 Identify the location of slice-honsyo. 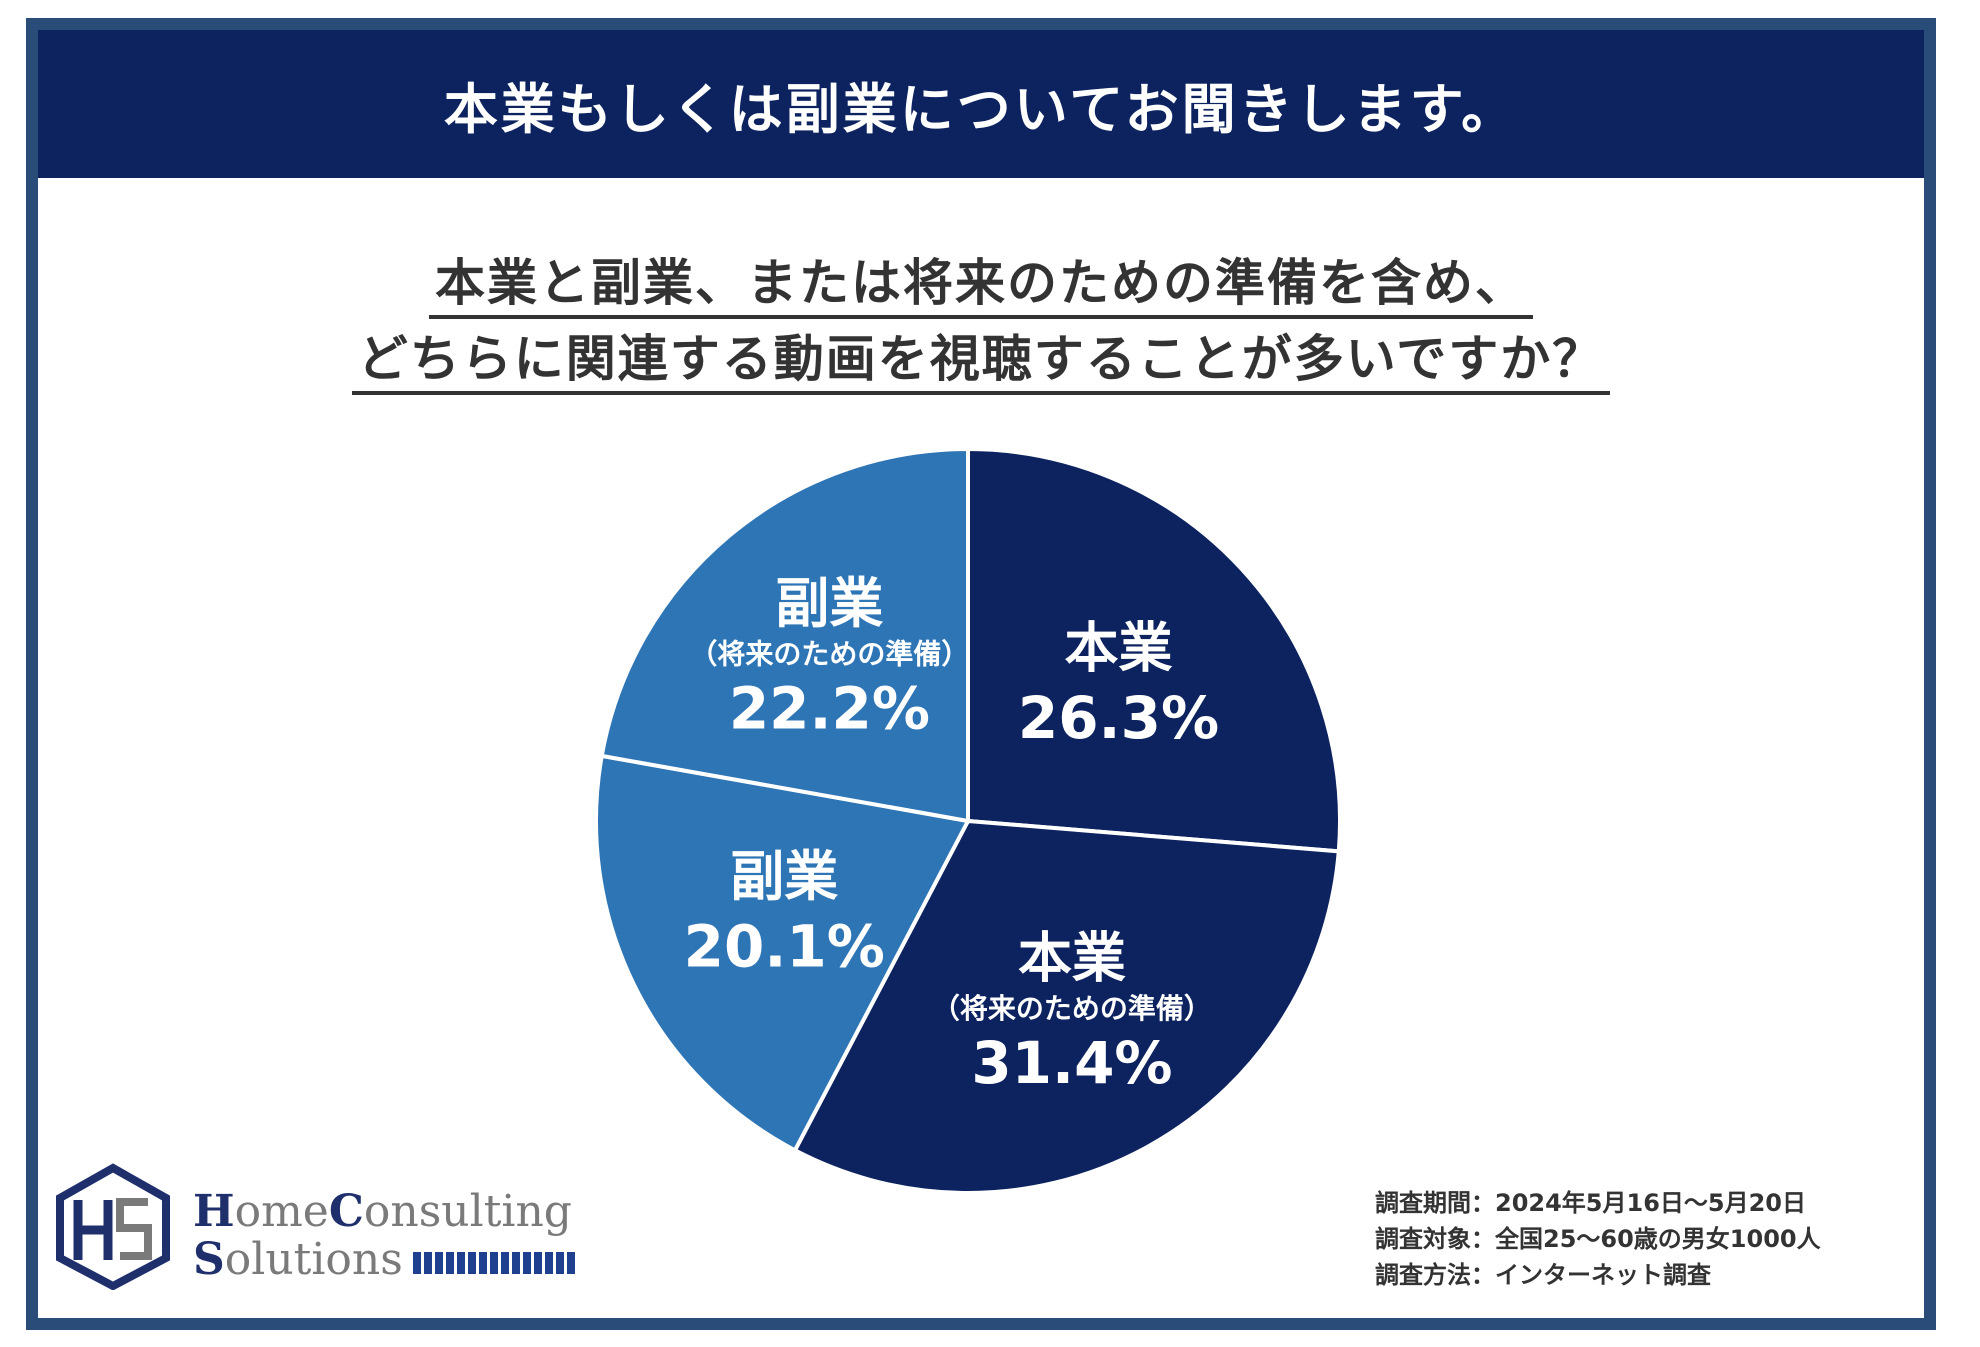
(1154, 650).